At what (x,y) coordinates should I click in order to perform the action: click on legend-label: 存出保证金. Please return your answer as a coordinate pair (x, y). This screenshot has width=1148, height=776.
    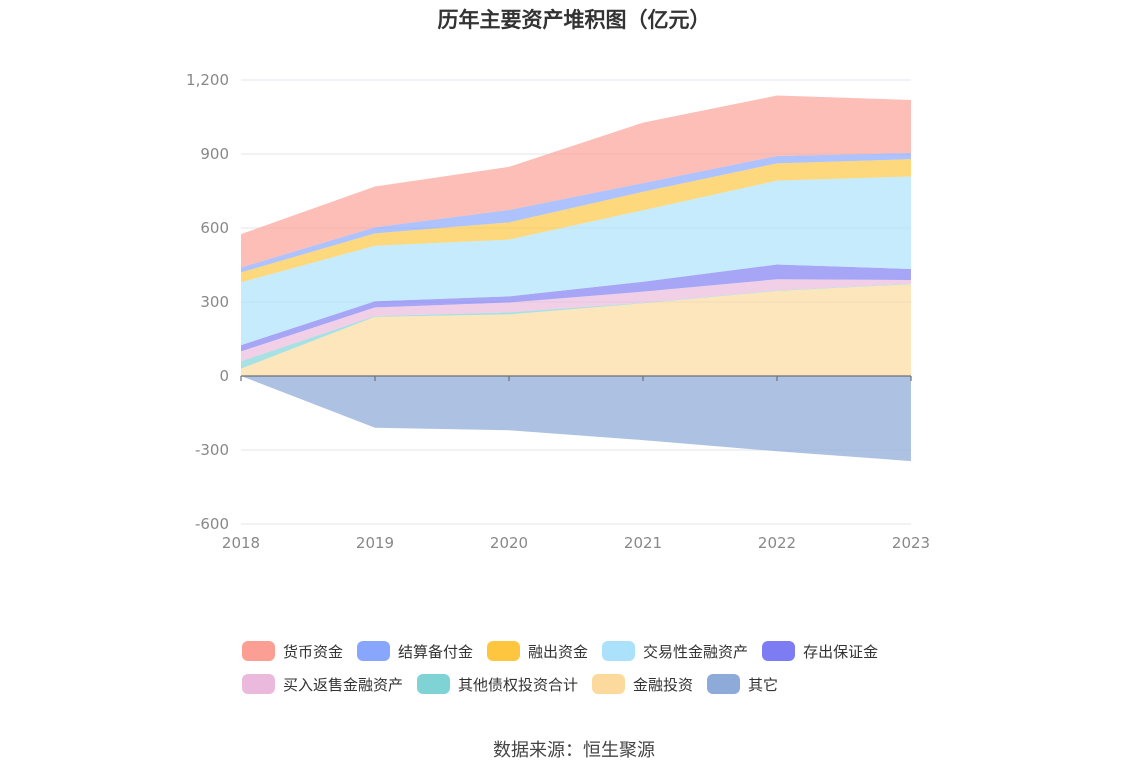
    Looking at the image, I should click on (841, 651).